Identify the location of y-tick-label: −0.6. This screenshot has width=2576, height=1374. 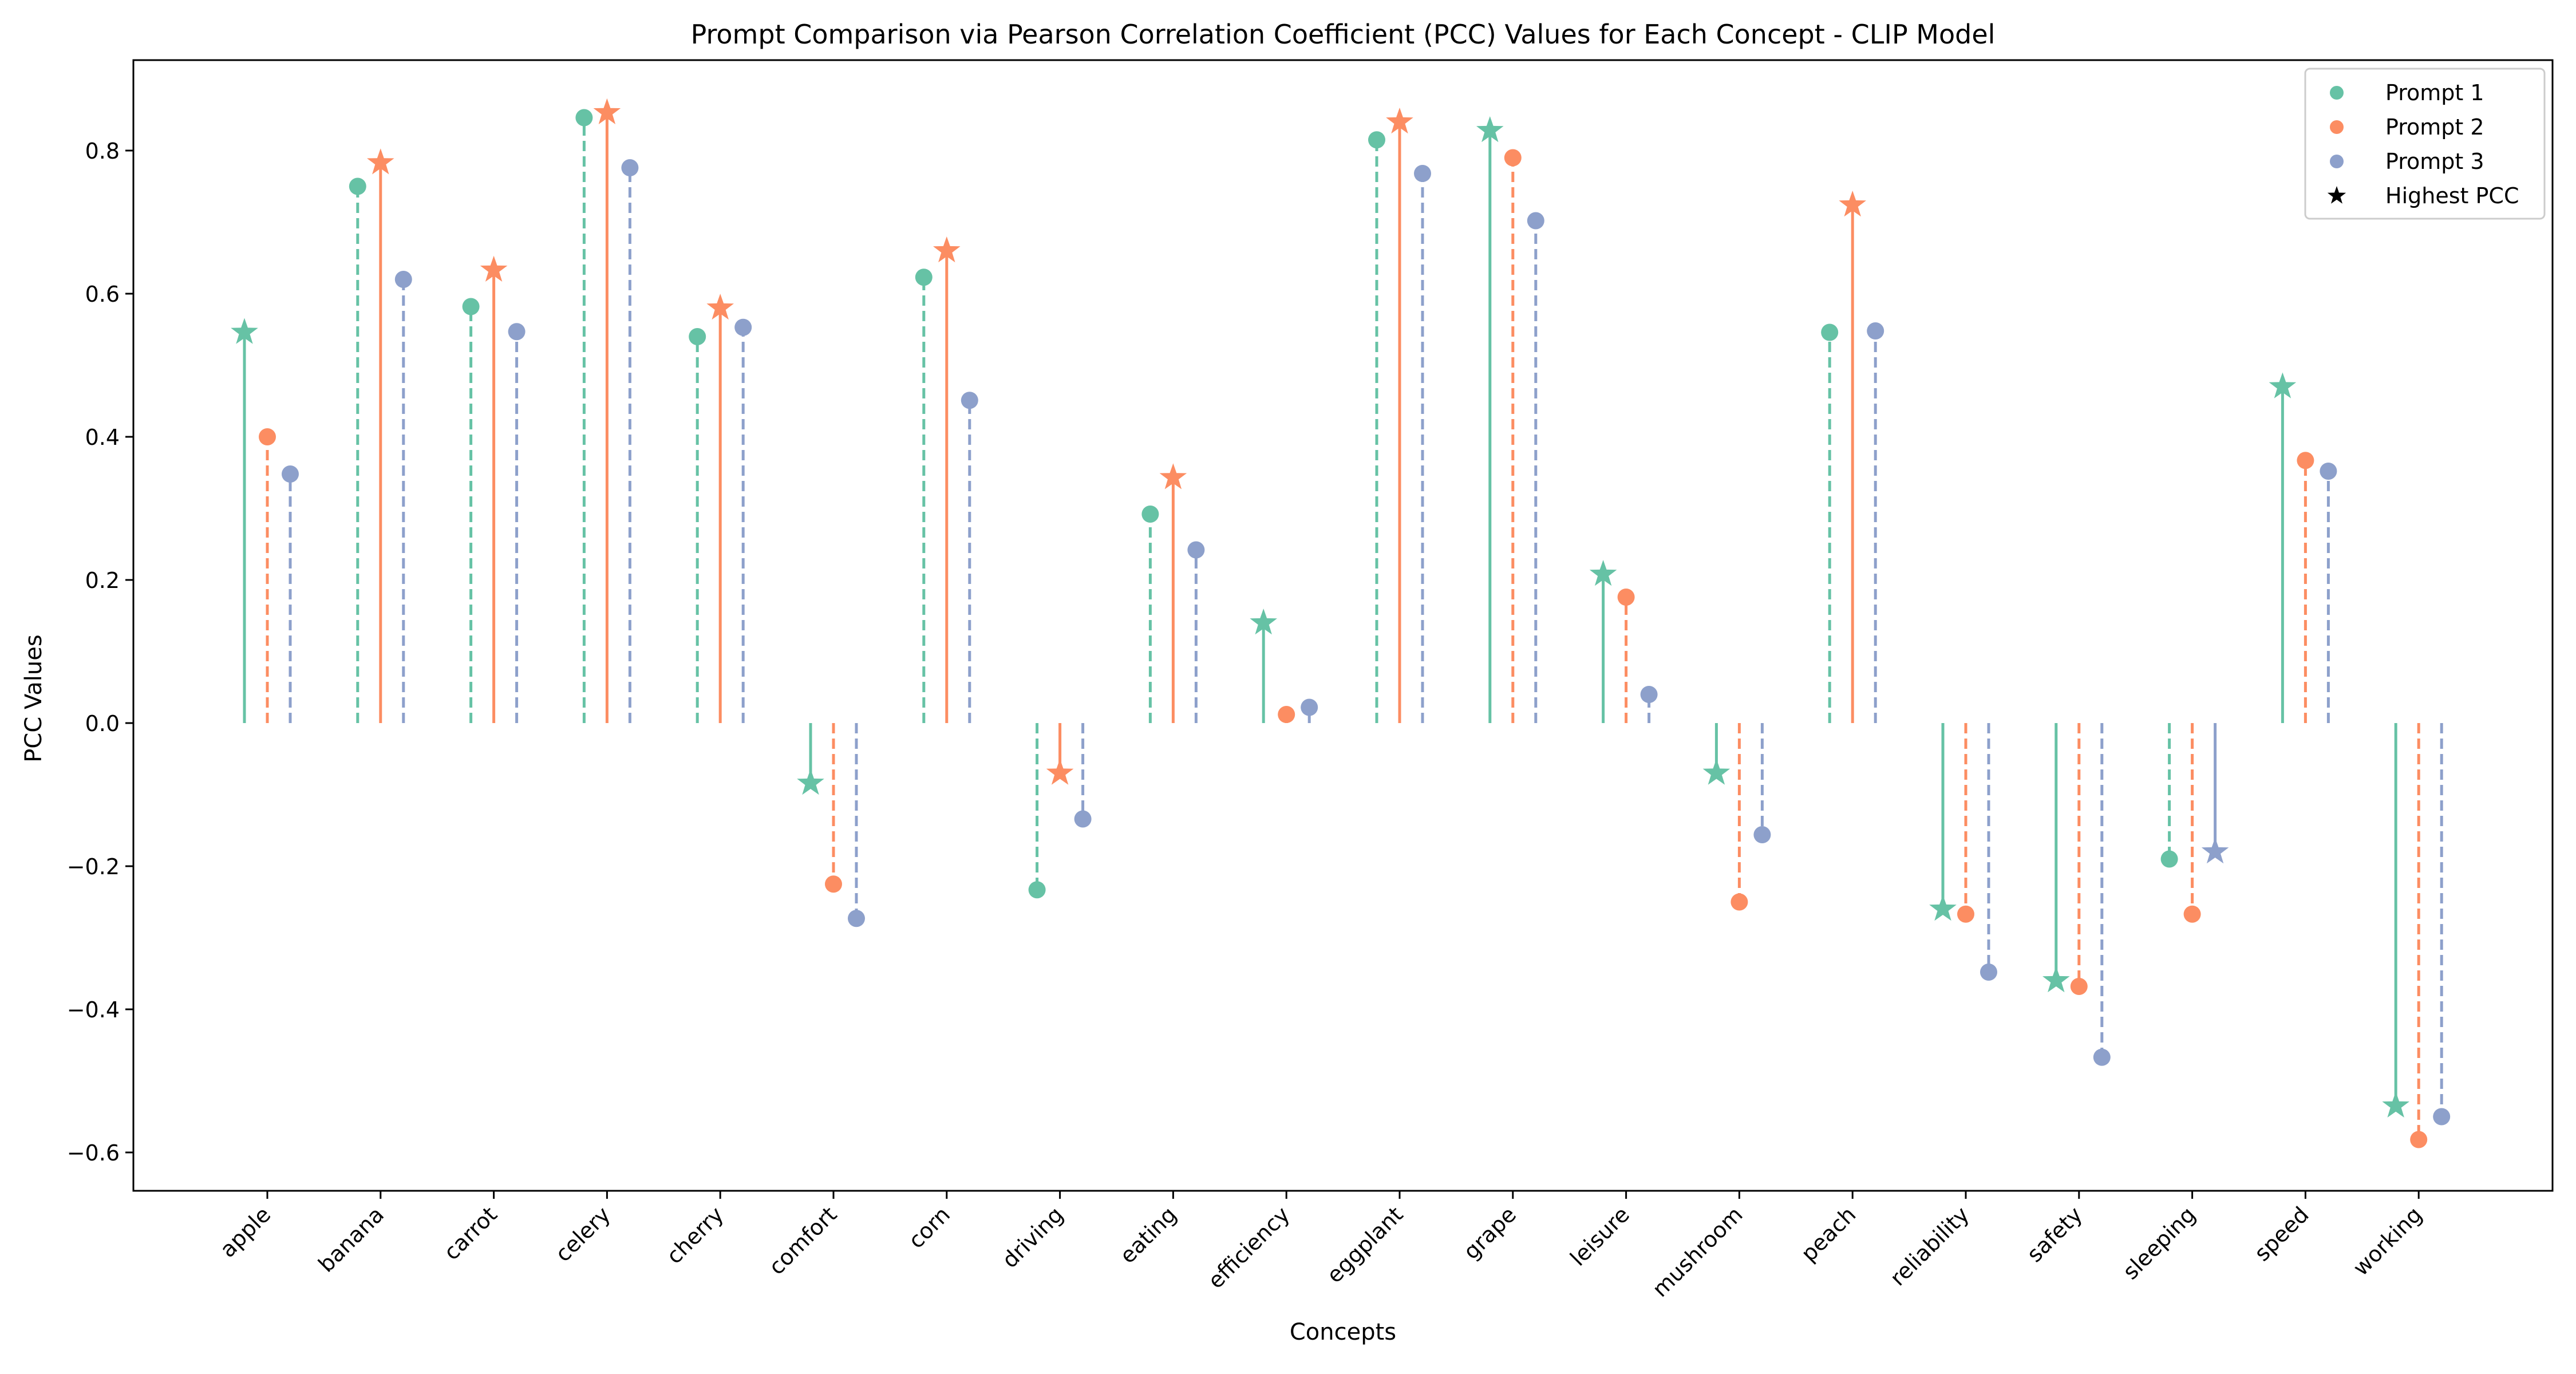
(93, 1153).